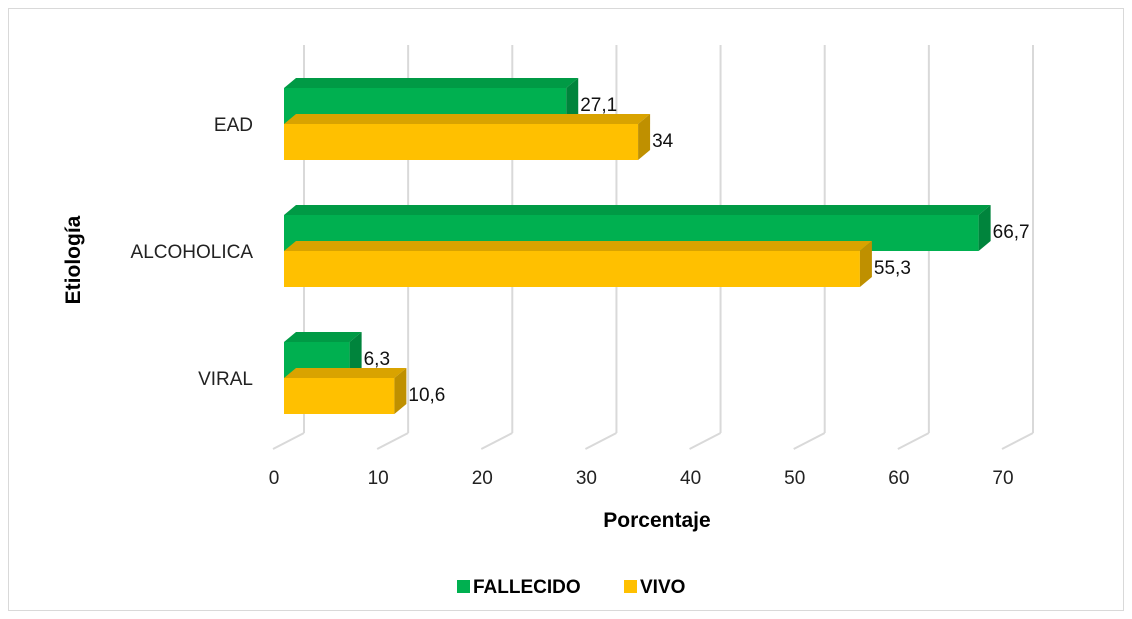 Image resolution: width=1132 pixels, height=619 pixels. Describe the element at coordinates (233, 125) in the screenshot. I see `y-tick-label: EAD` at that location.